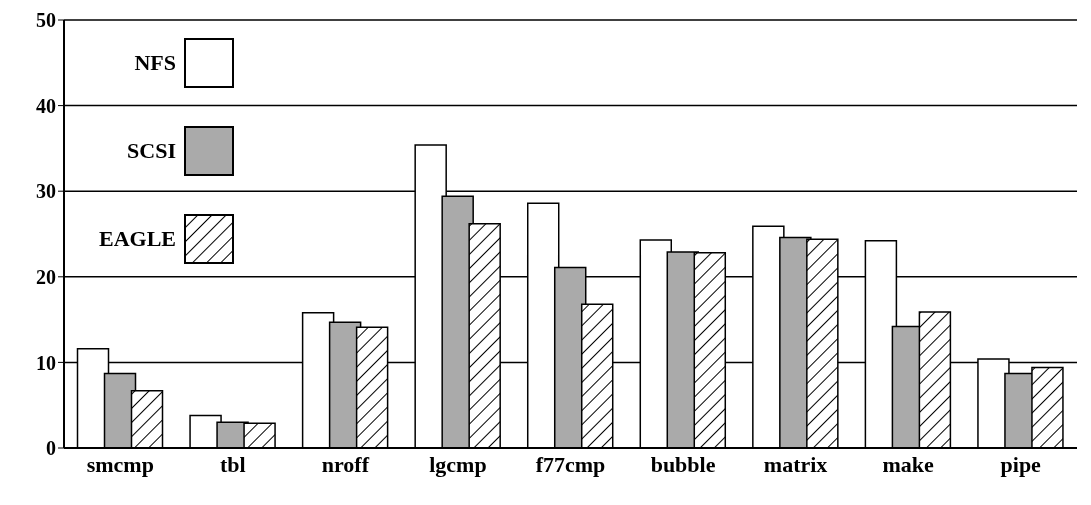  I want to click on y-tick-label: 40, so click(46, 105).